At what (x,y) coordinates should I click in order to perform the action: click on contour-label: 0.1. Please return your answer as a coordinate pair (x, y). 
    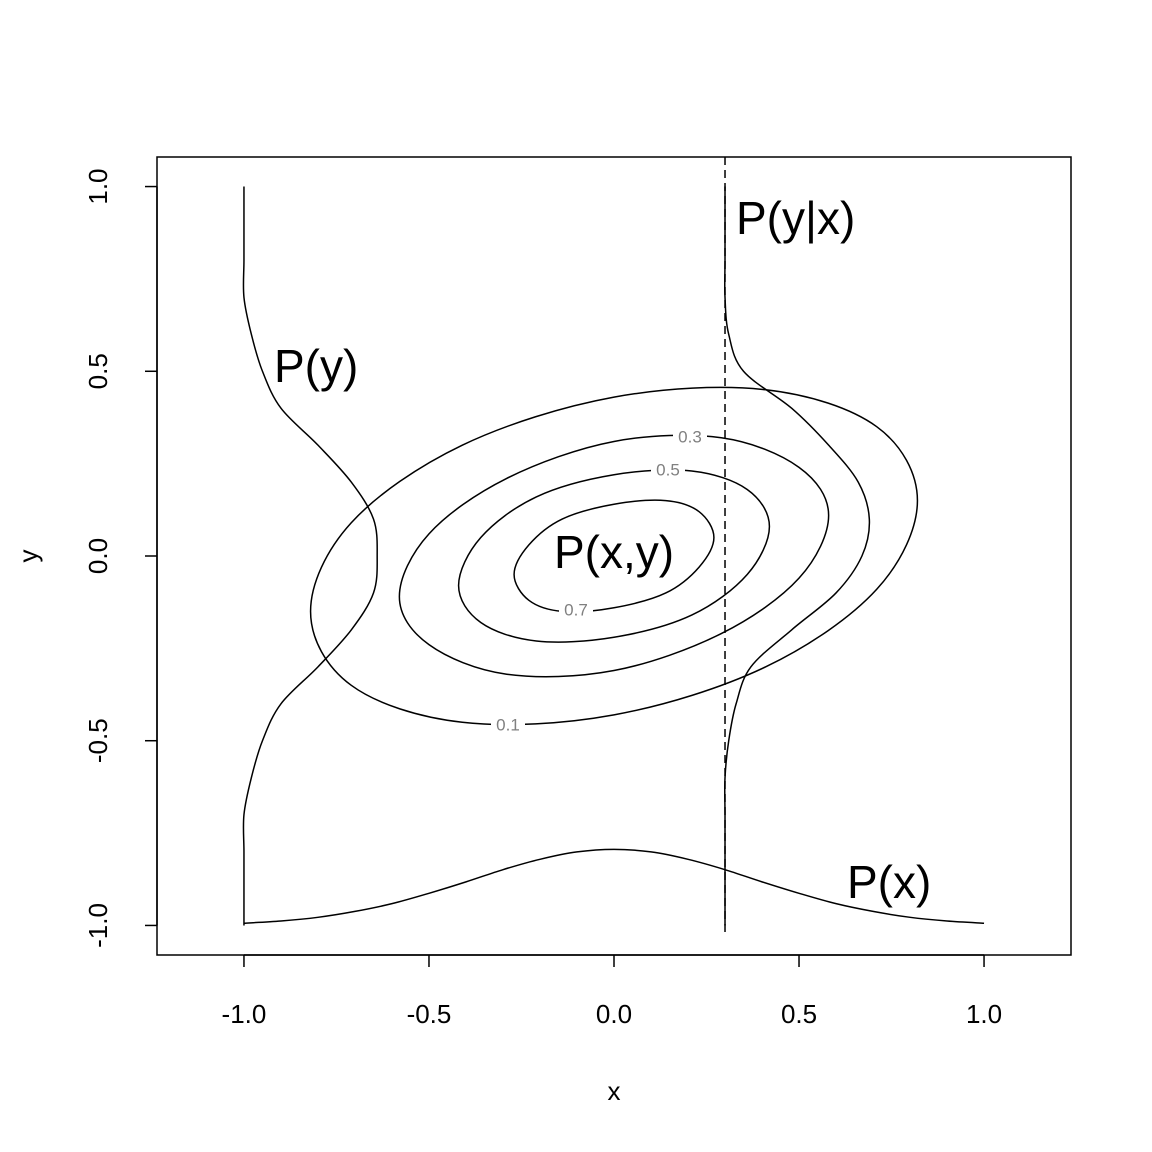
    Looking at the image, I should click on (508, 724).